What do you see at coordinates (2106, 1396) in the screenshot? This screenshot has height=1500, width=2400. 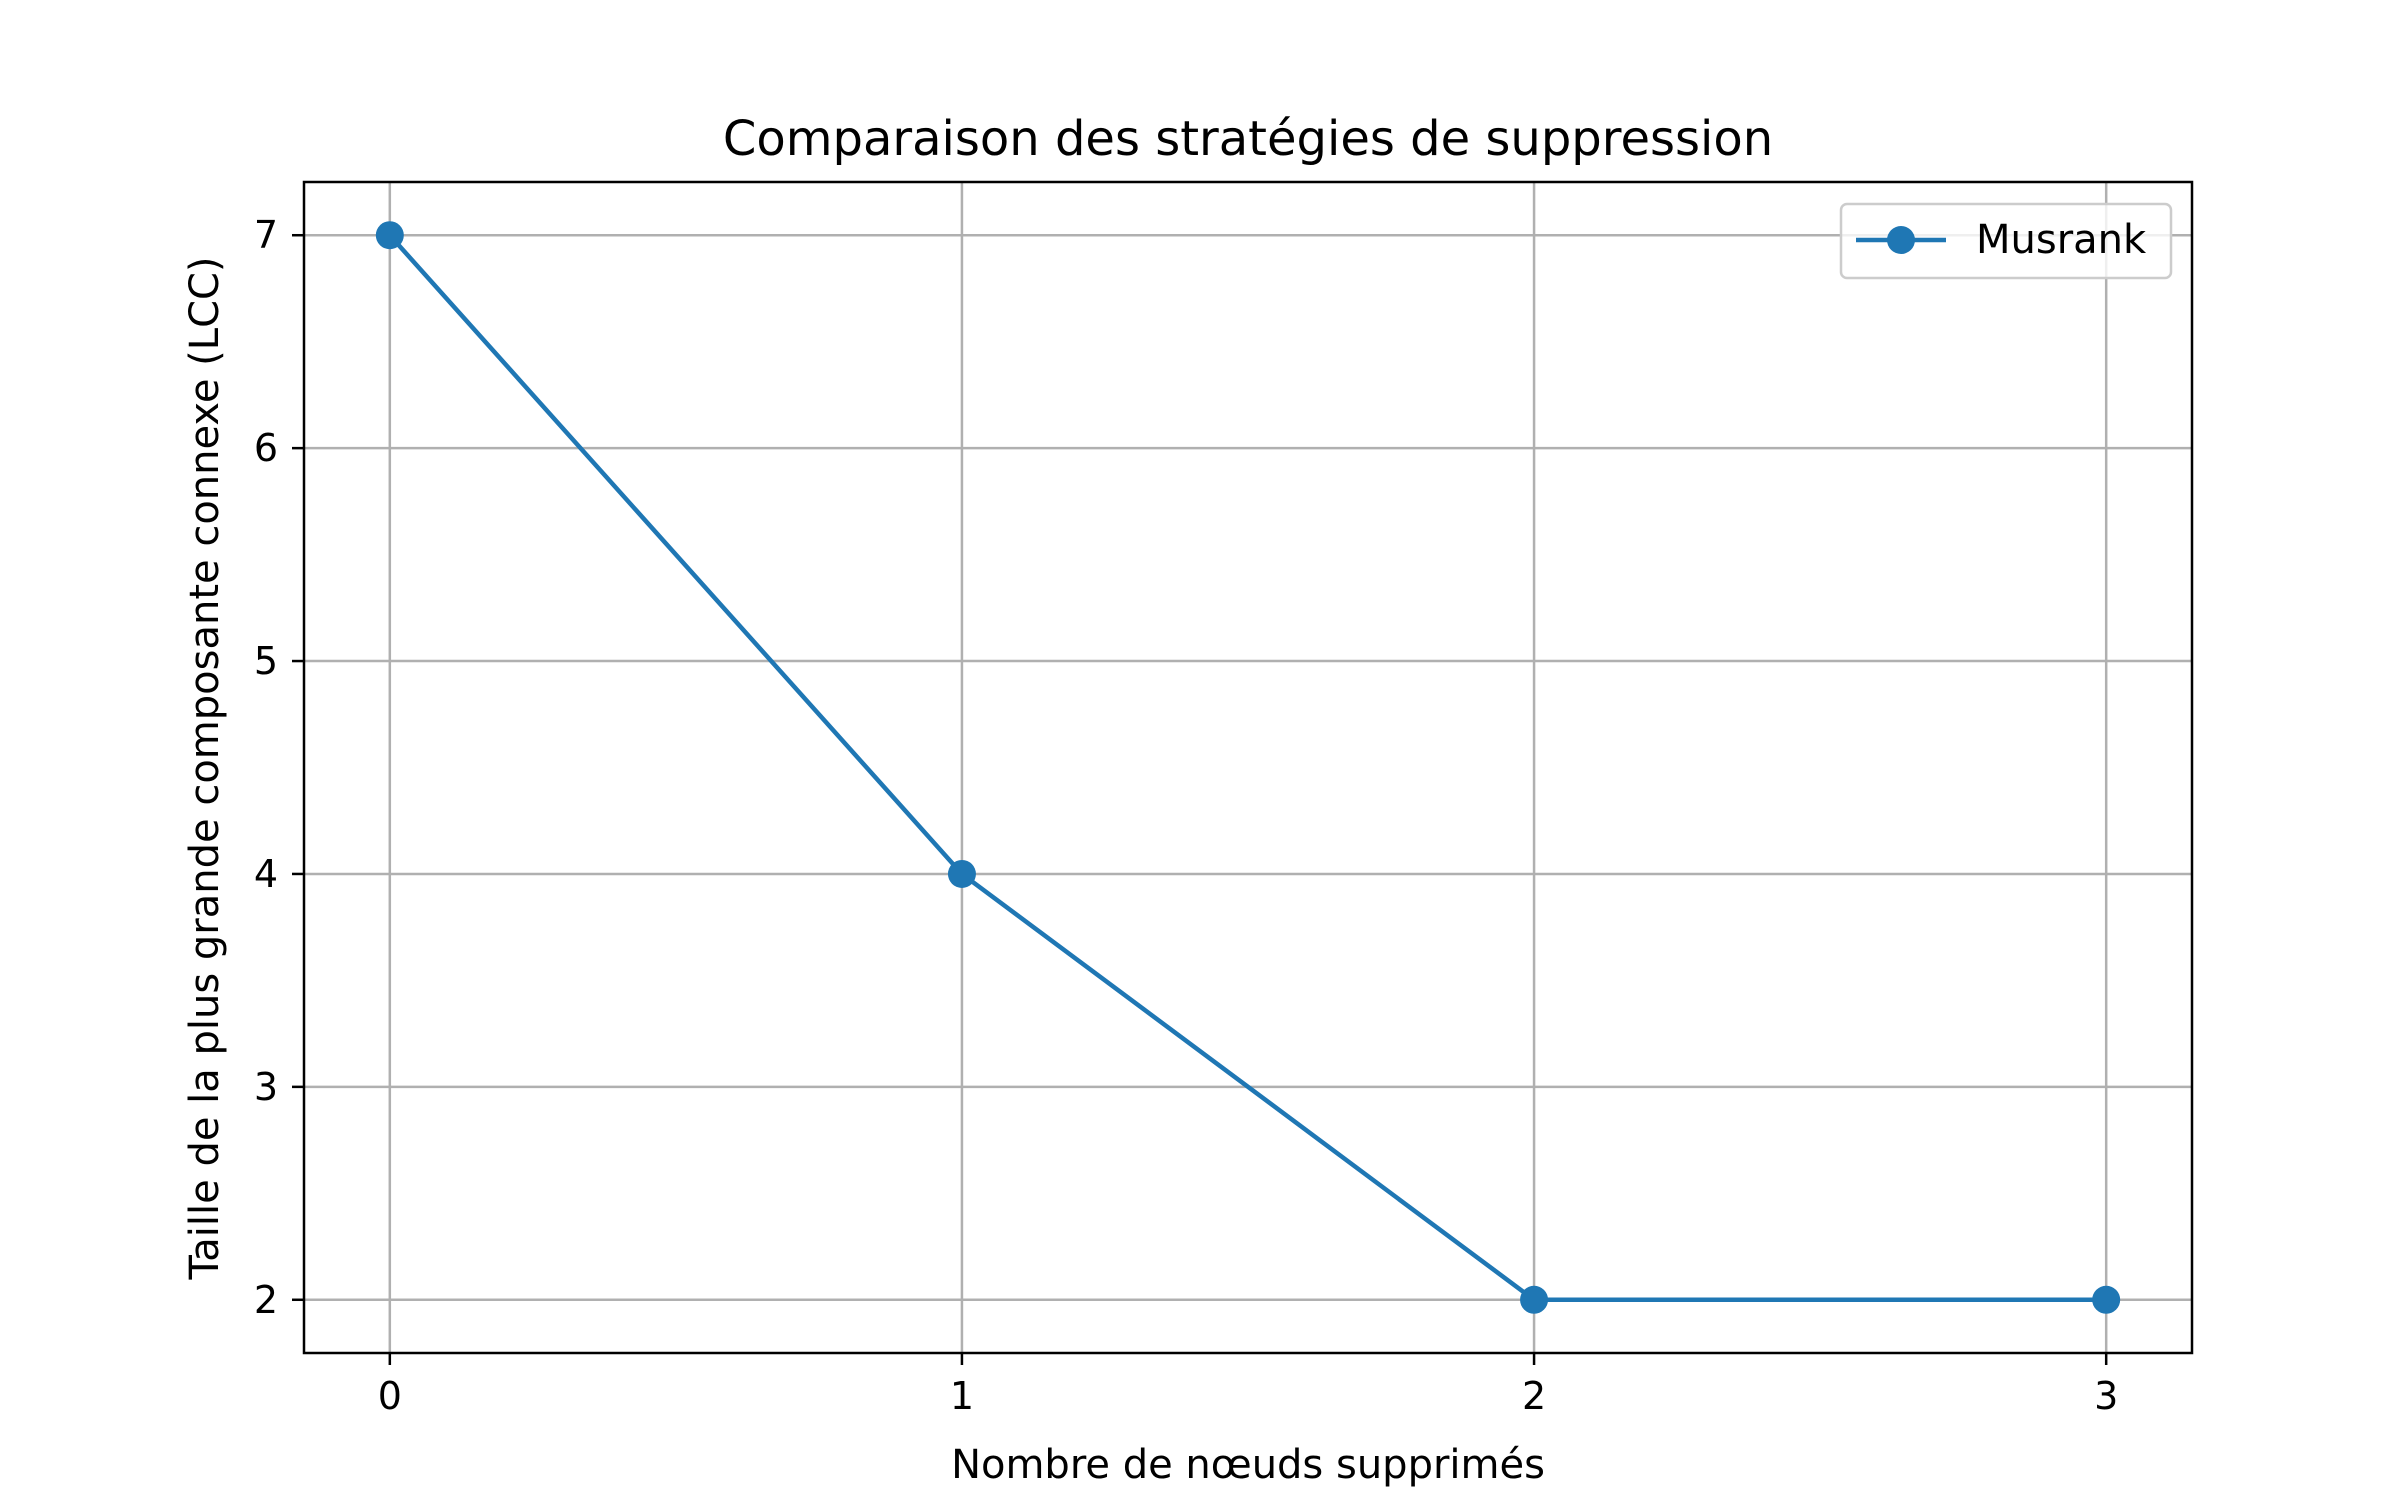 I see `x-tick-label: 3` at bounding box center [2106, 1396].